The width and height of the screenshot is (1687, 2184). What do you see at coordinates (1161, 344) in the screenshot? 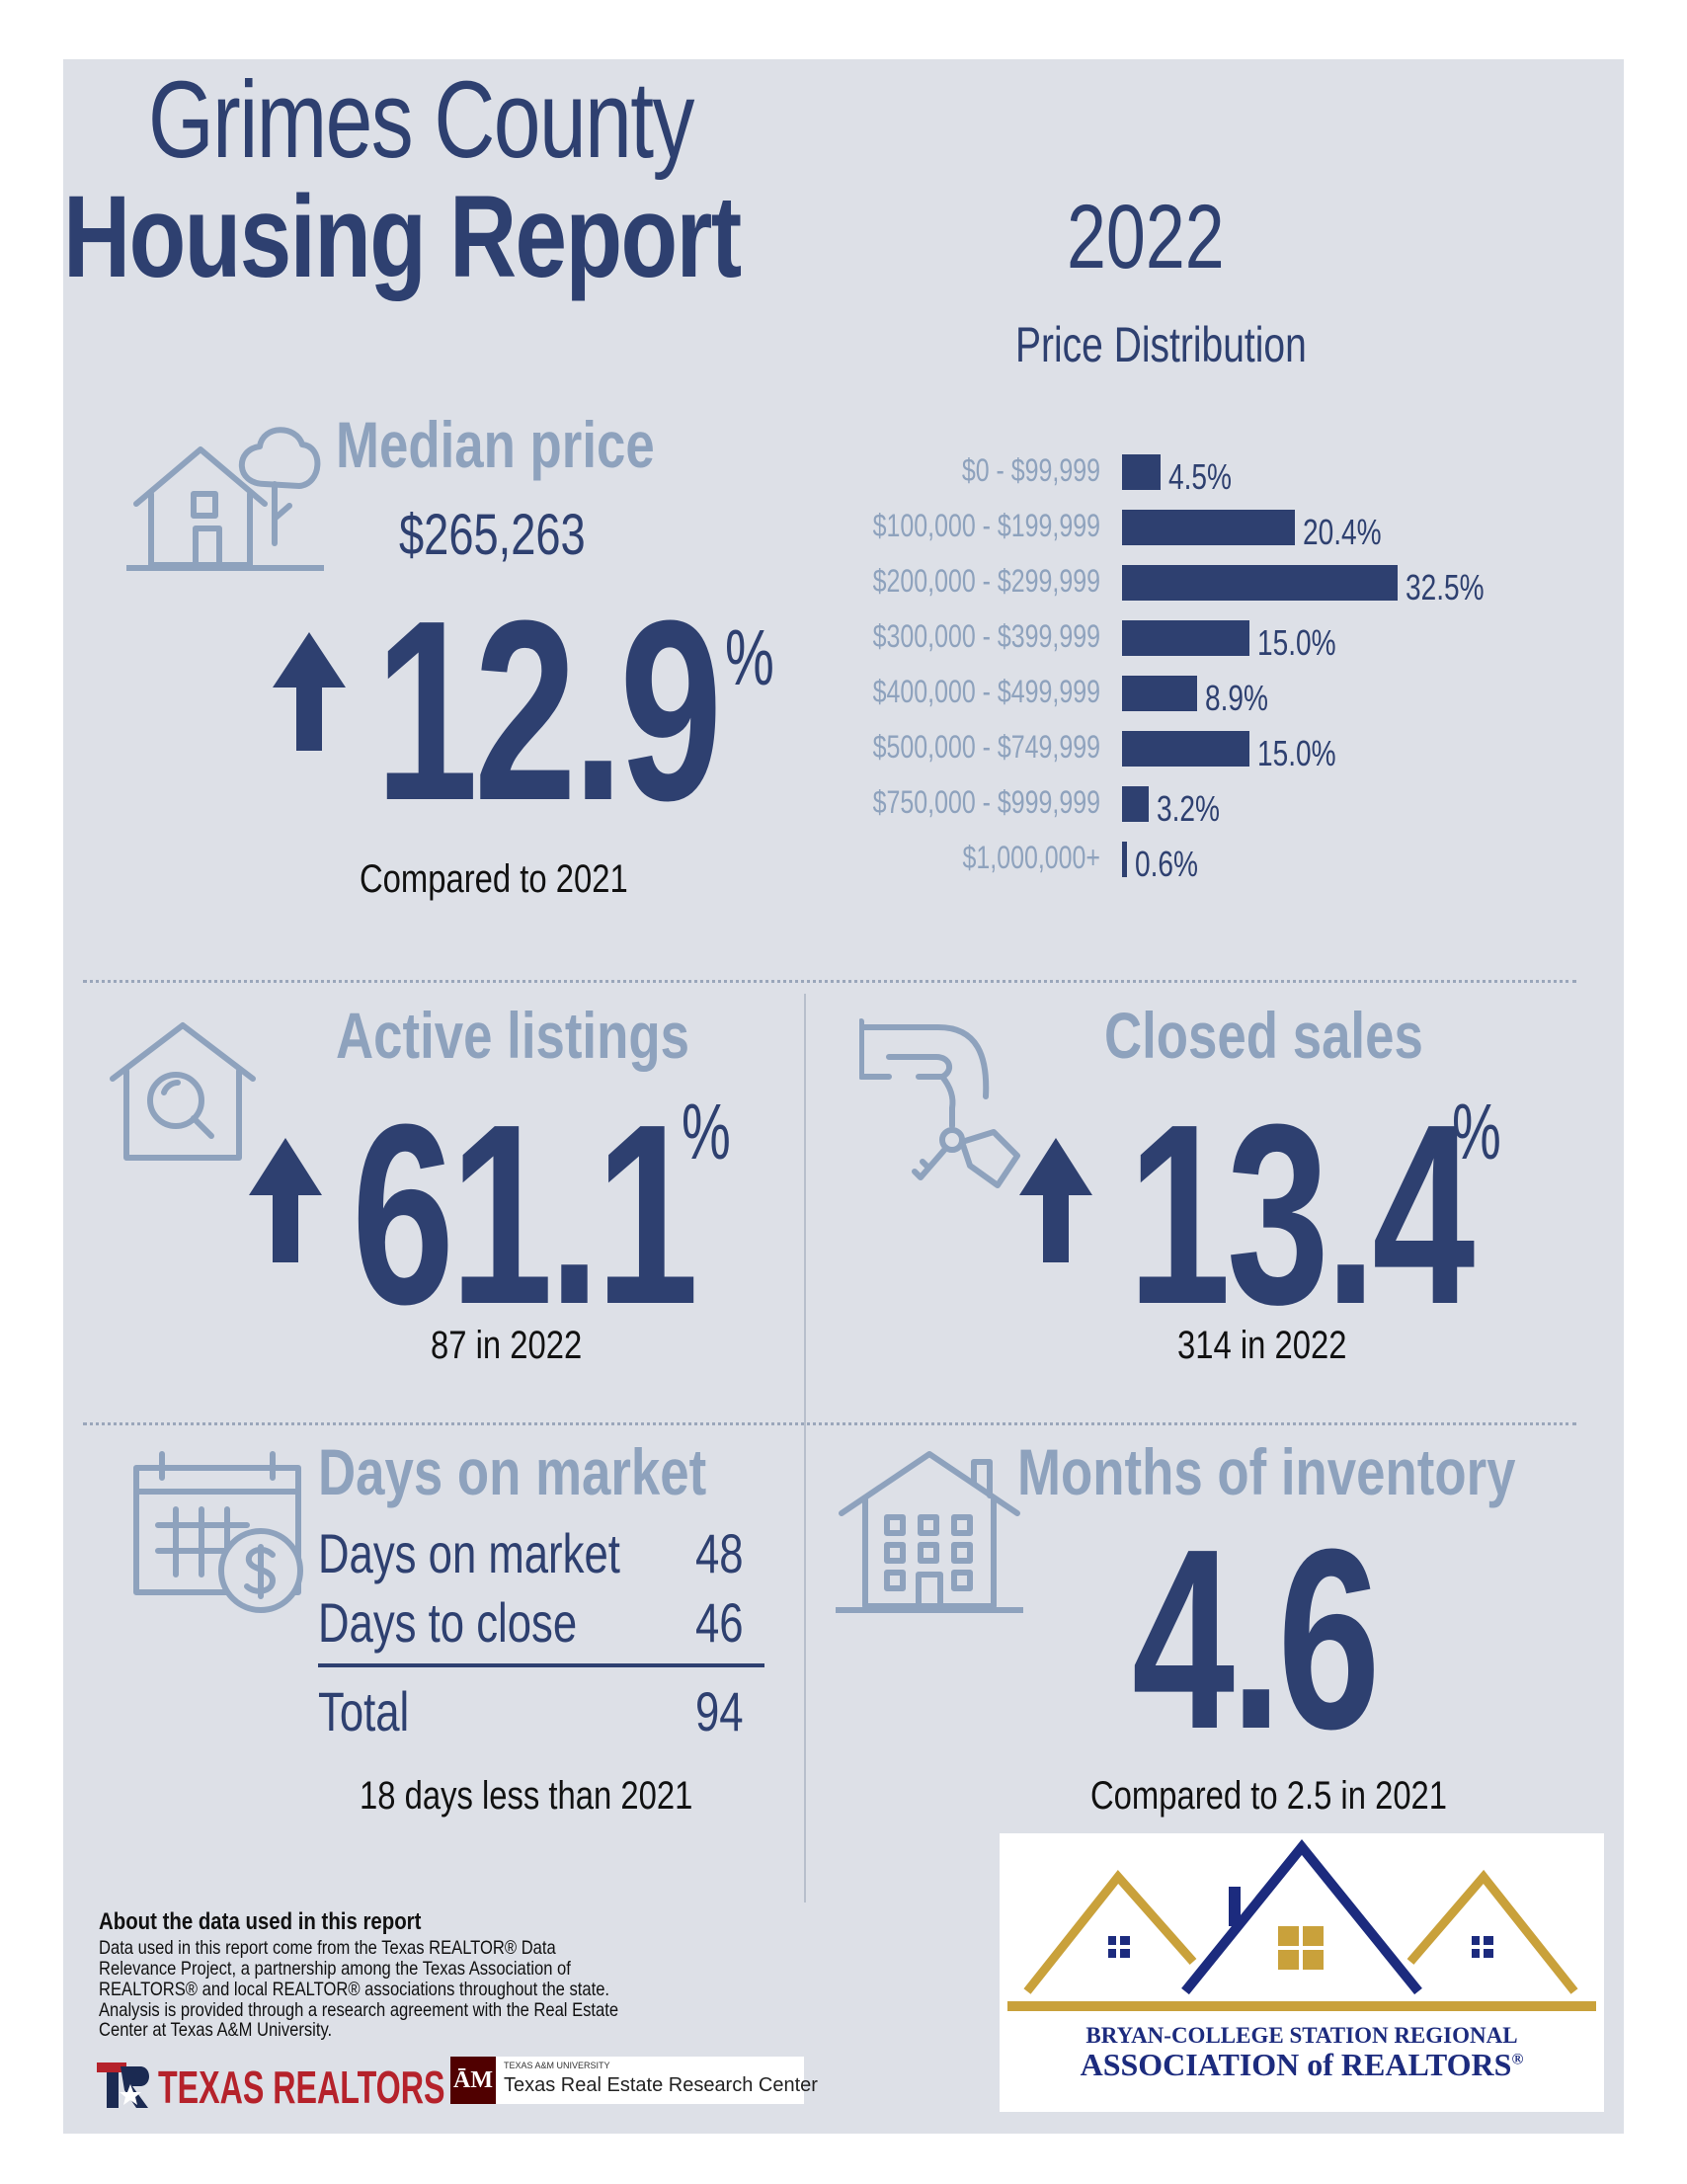
I see `price-distribution-title: Price Distribution` at bounding box center [1161, 344].